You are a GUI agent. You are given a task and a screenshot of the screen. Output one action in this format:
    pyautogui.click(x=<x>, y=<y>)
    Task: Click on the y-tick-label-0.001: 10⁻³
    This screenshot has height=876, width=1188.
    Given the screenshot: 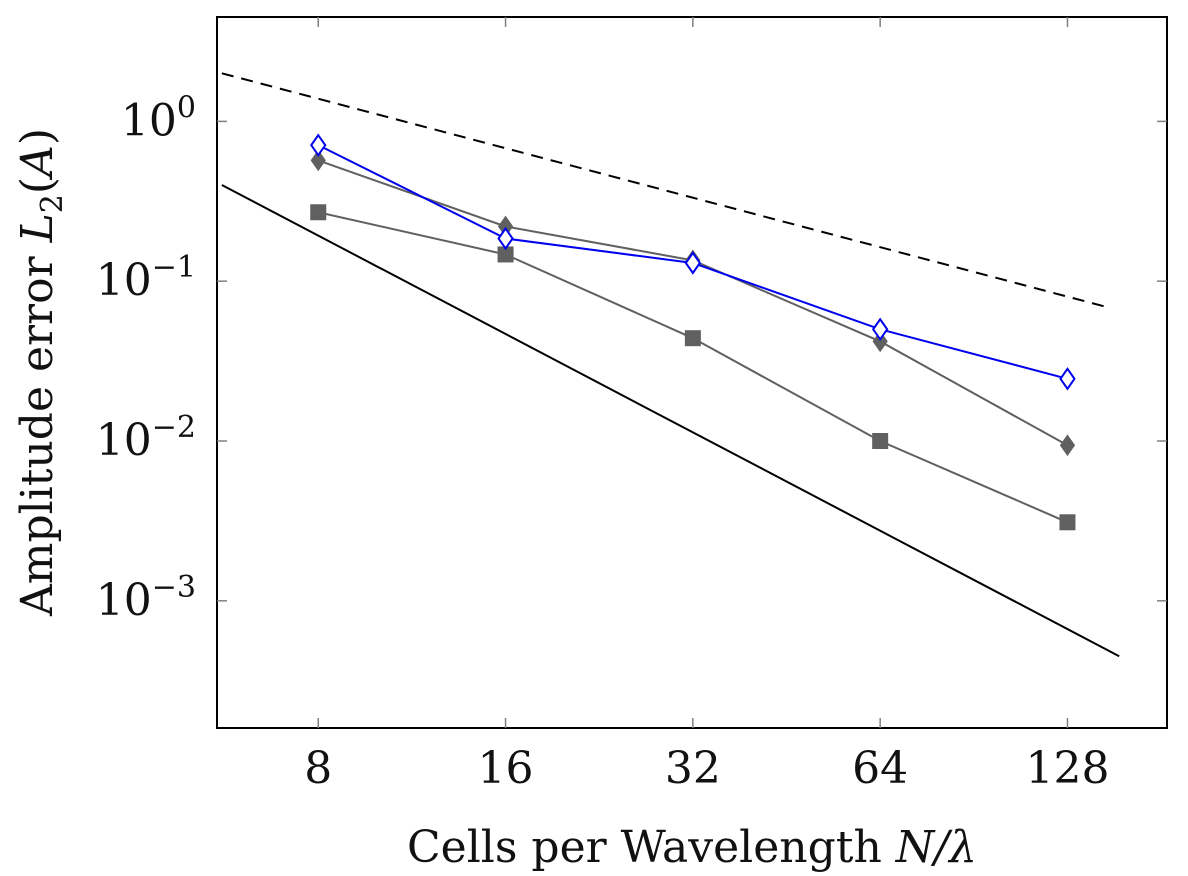 What is the action you would take?
    pyautogui.click(x=146, y=598)
    